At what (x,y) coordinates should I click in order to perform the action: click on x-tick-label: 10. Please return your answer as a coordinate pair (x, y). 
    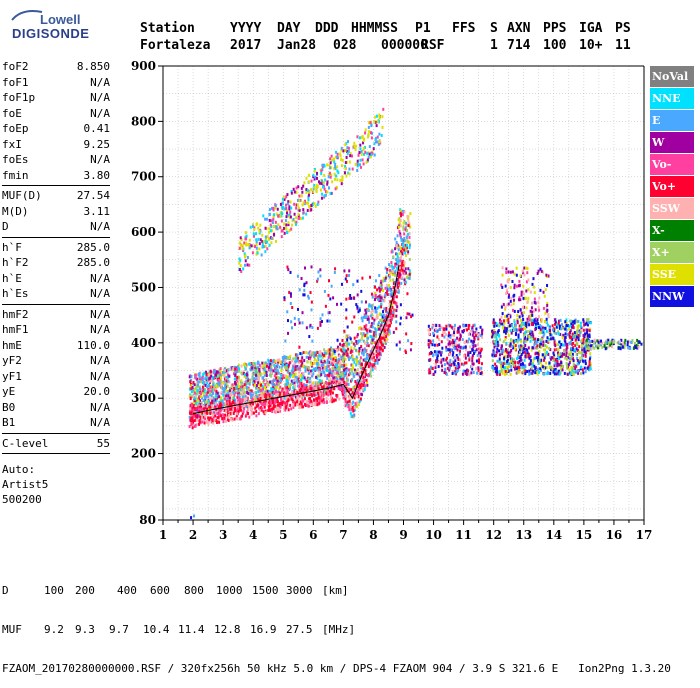
    Looking at the image, I should click on (433, 535).